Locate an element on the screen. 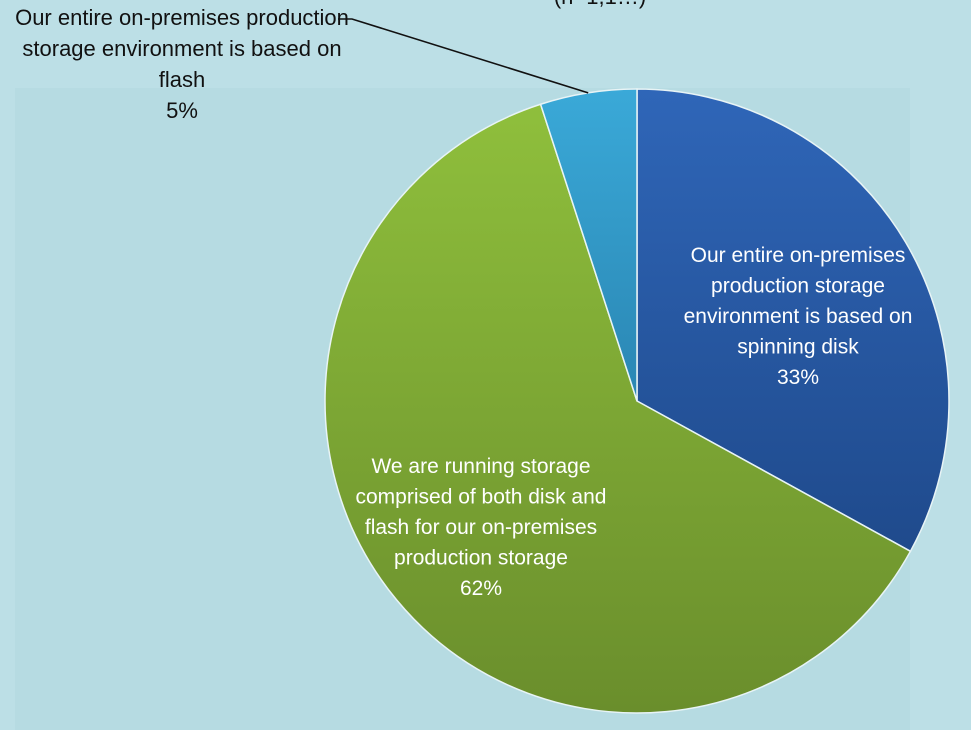 The image size is (971, 730). slice-label-line: We are running storage is located at coordinates (480, 466).